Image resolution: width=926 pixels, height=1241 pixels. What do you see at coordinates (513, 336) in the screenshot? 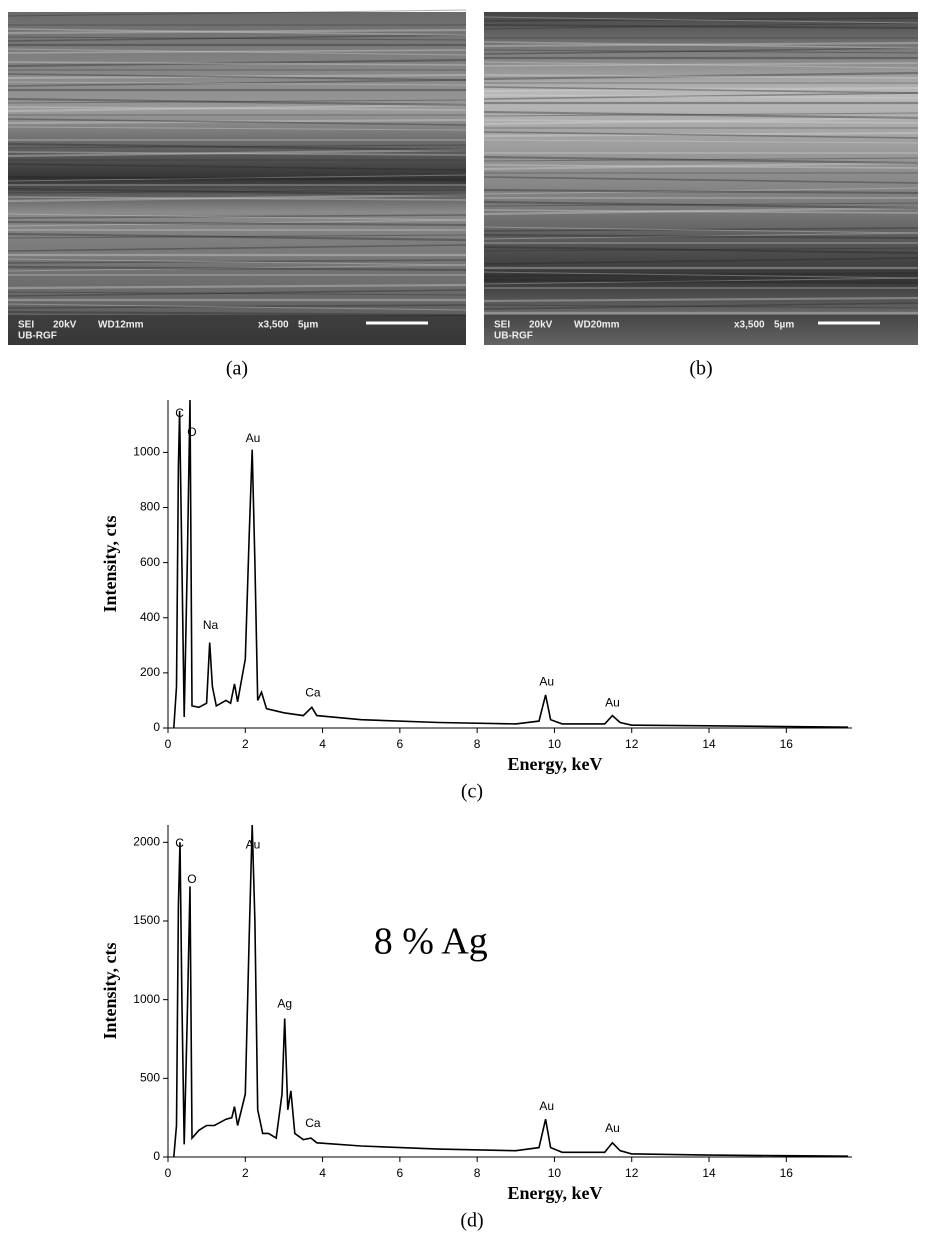
I see `sem-lab: UB-RGF` at bounding box center [513, 336].